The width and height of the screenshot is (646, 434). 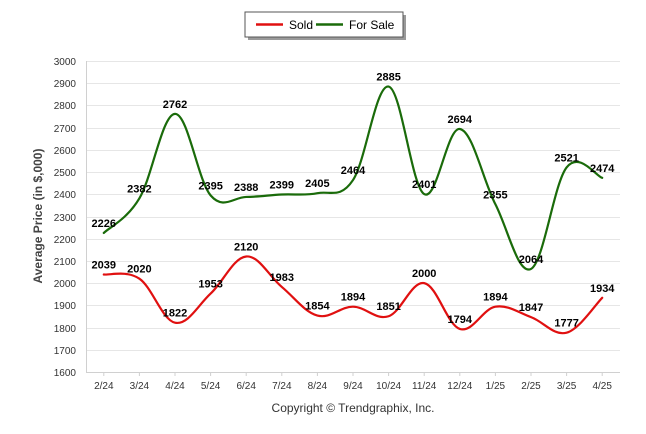 What do you see at coordinates (65, 218) in the screenshot?
I see `y-tick-label: 2300` at bounding box center [65, 218].